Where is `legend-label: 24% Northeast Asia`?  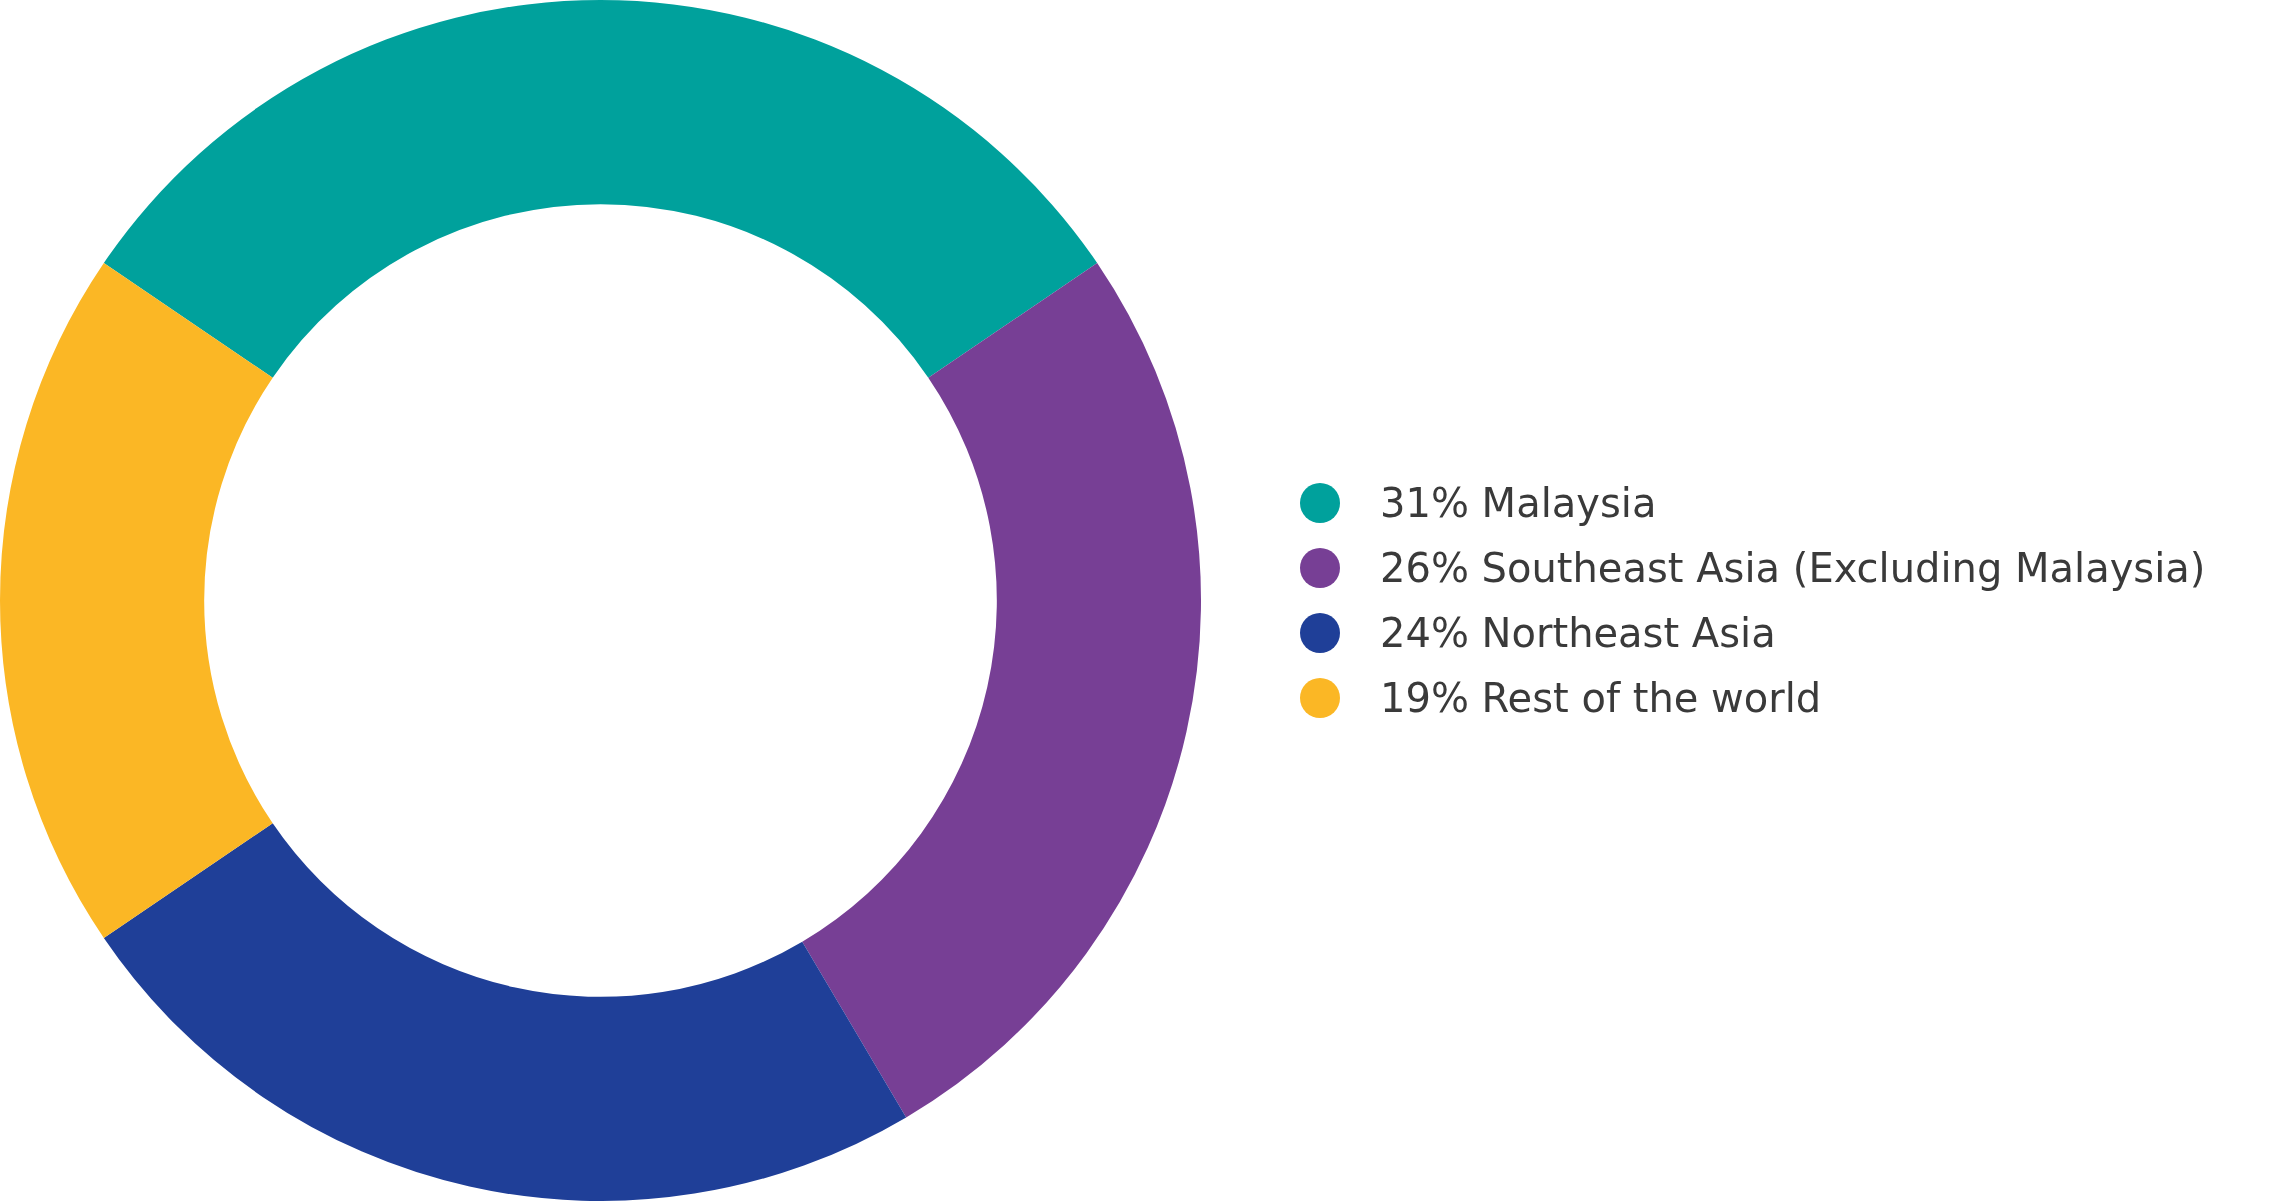 legend-label: 24% Northeast Asia is located at coordinates (1578, 633).